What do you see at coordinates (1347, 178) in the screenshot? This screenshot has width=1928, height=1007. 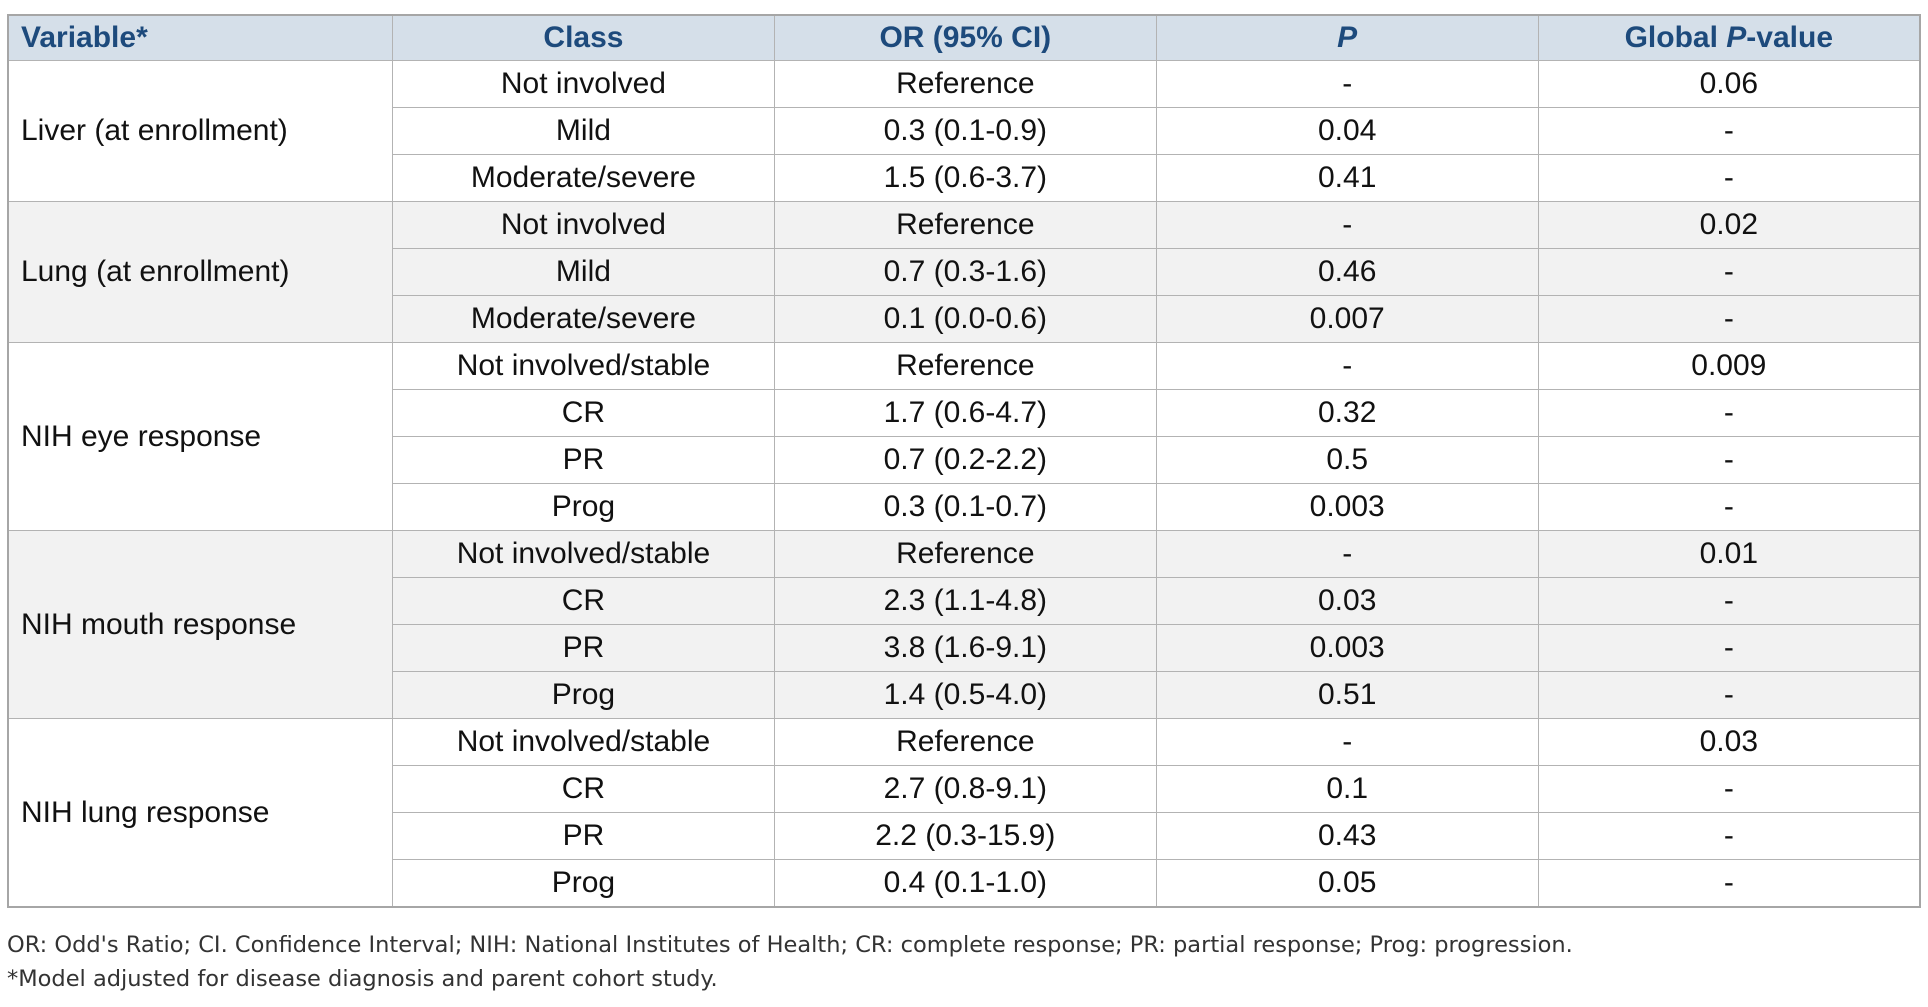 I see `p-cell: 0.41` at bounding box center [1347, 178].